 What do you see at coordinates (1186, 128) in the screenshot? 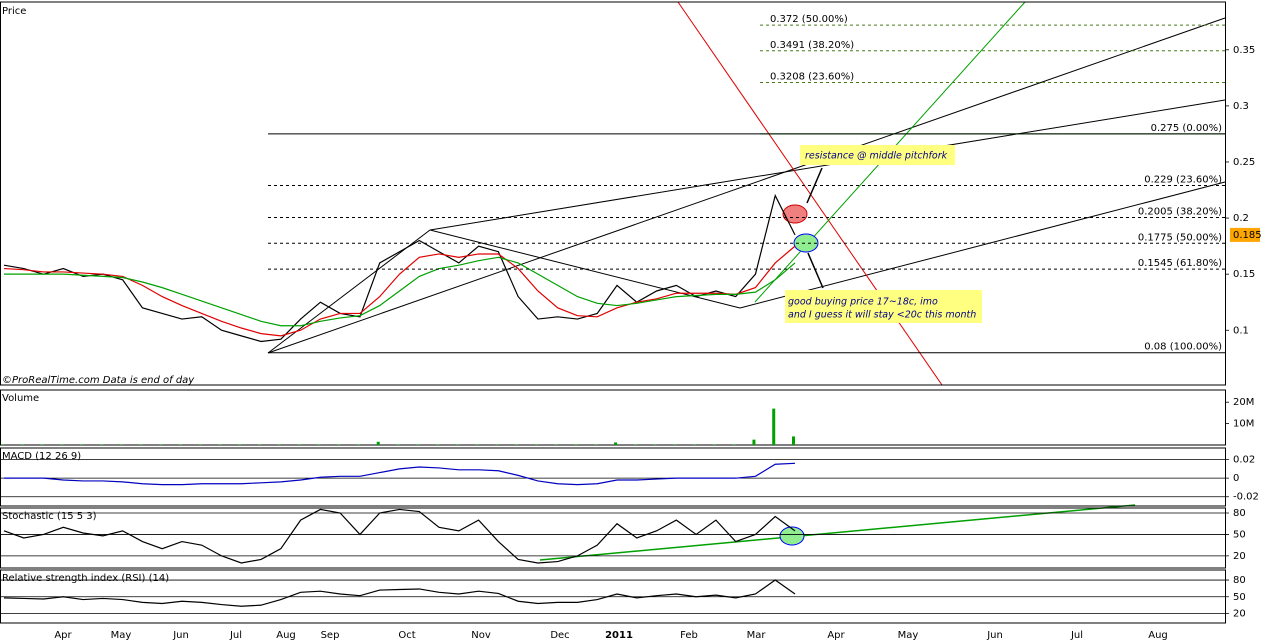
I see `fib-label: 0.275 (0.00%)` at bounding box center [1186, 128].